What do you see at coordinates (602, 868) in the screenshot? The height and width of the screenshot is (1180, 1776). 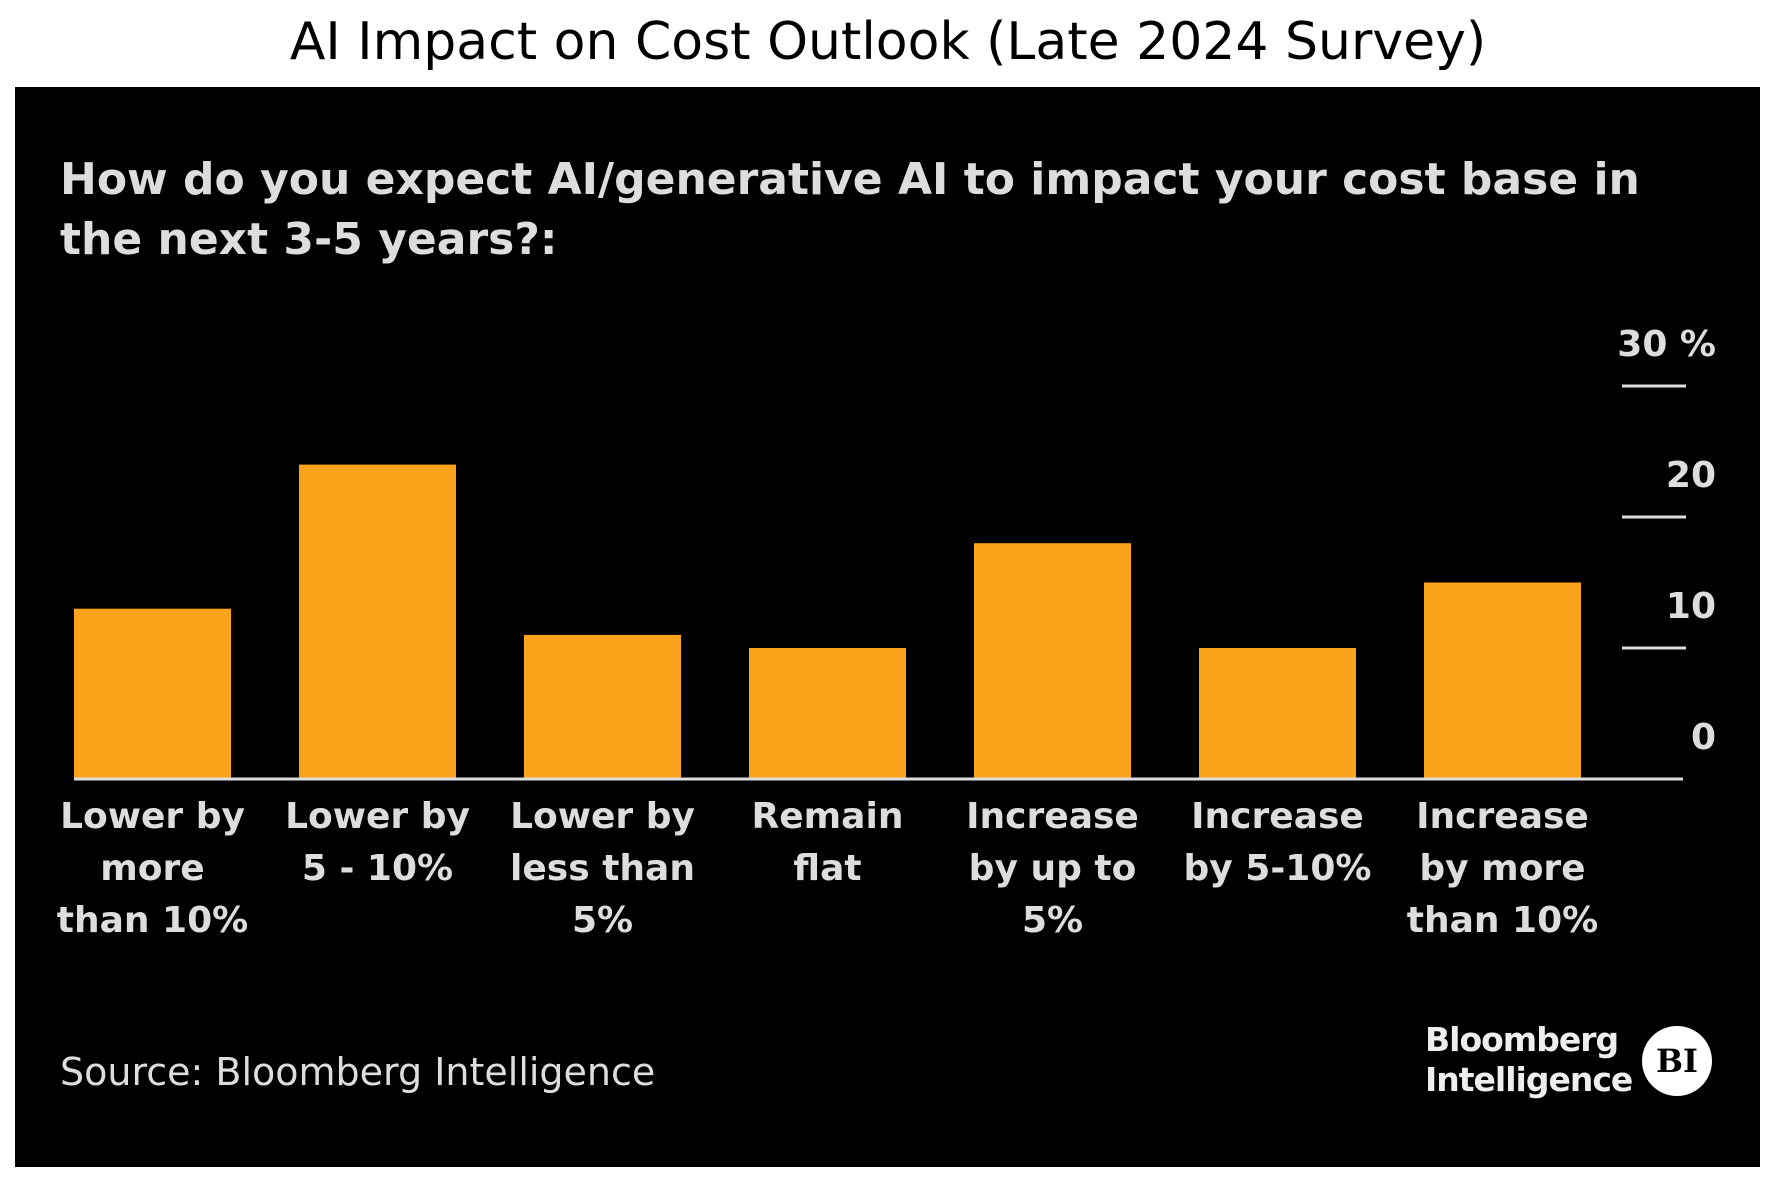 I see `x-tick-label: Lower by less than 5%` at bounding box center [602, 868].